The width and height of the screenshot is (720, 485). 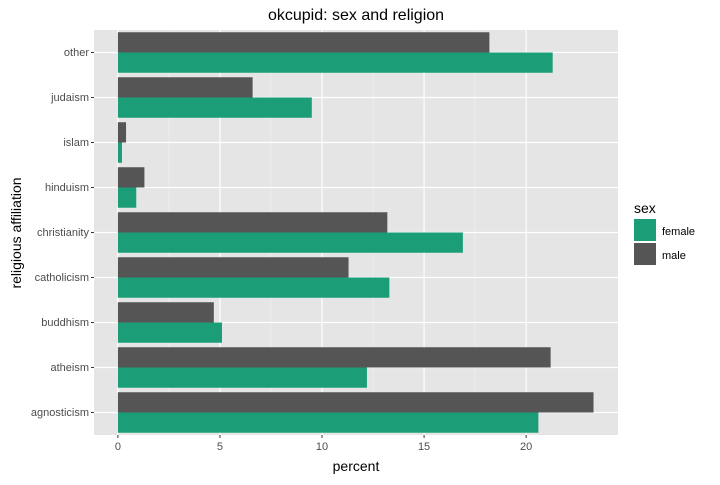 I want to click on y-tick-label: other, so click(x=76, y=53).